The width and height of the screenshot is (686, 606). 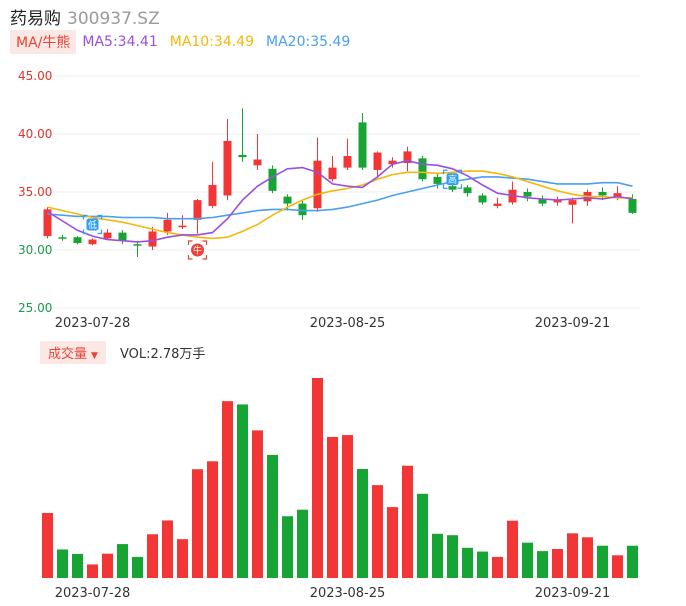 I want to click on bull-badge-icon, so click(x=197, y=250).